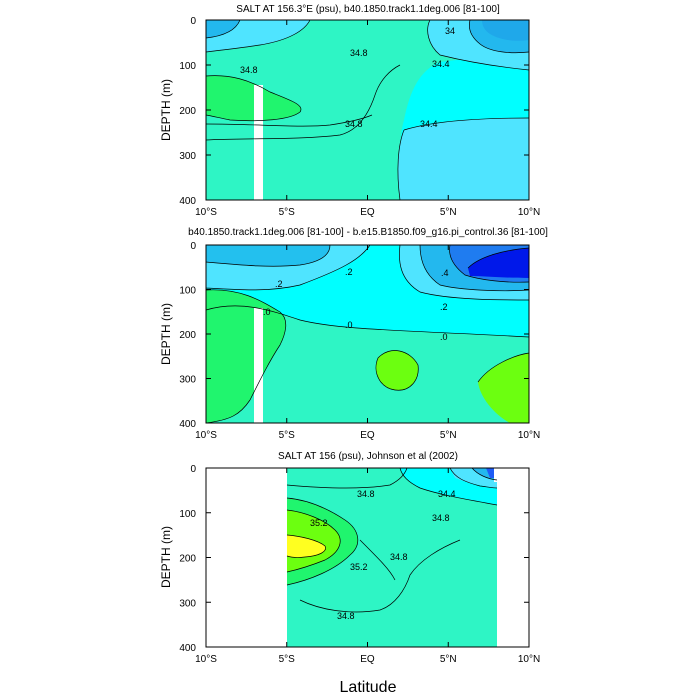  Describe the element at coordinates (447, 494) in the screenshot. I see `panel-3-contour-label: 34.4` at that location.